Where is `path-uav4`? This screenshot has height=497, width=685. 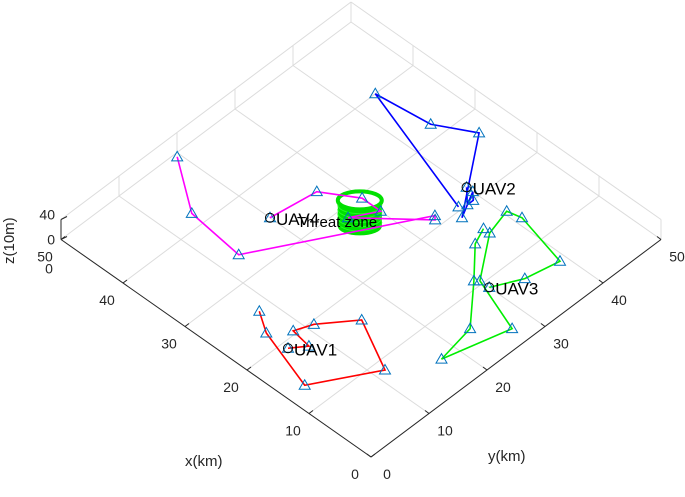 path-uav4 is located at coordinates (306, 206).